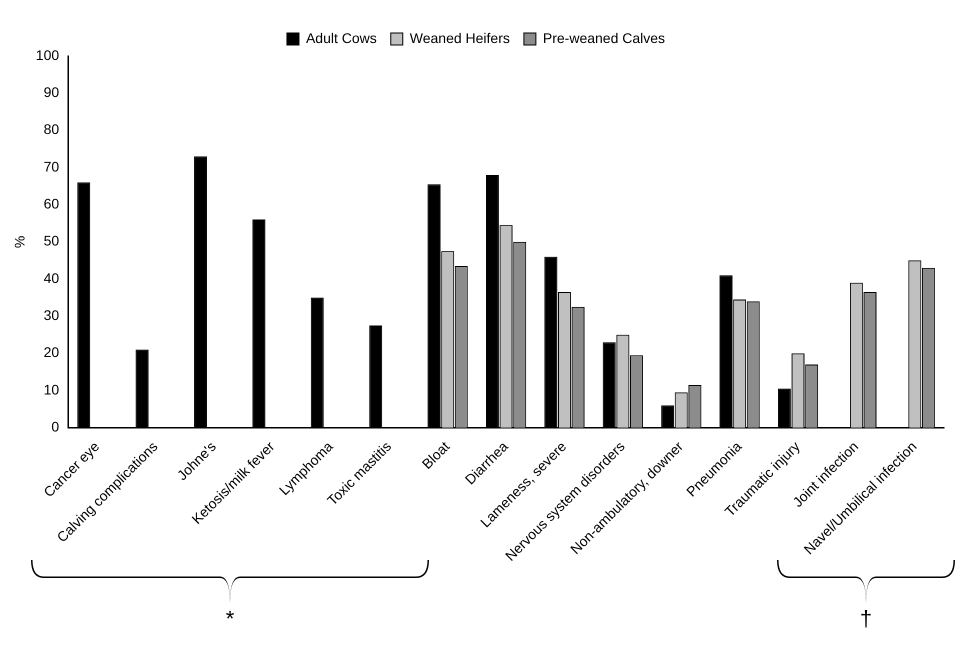 Image resolution: width=956 pixels, height=662 pixels. What do you see at coordinates (460, 38) in the screenshot?
I see `legend-label: Weaned Heifers` at bounding box center [460, 38].